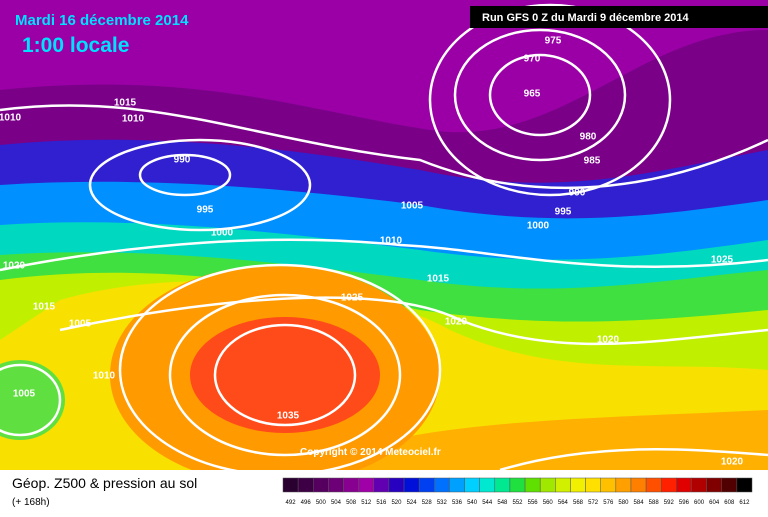  Describe the element at coordinates (412, 503) in the screenshot. I see `scale-label: 524` at that location.